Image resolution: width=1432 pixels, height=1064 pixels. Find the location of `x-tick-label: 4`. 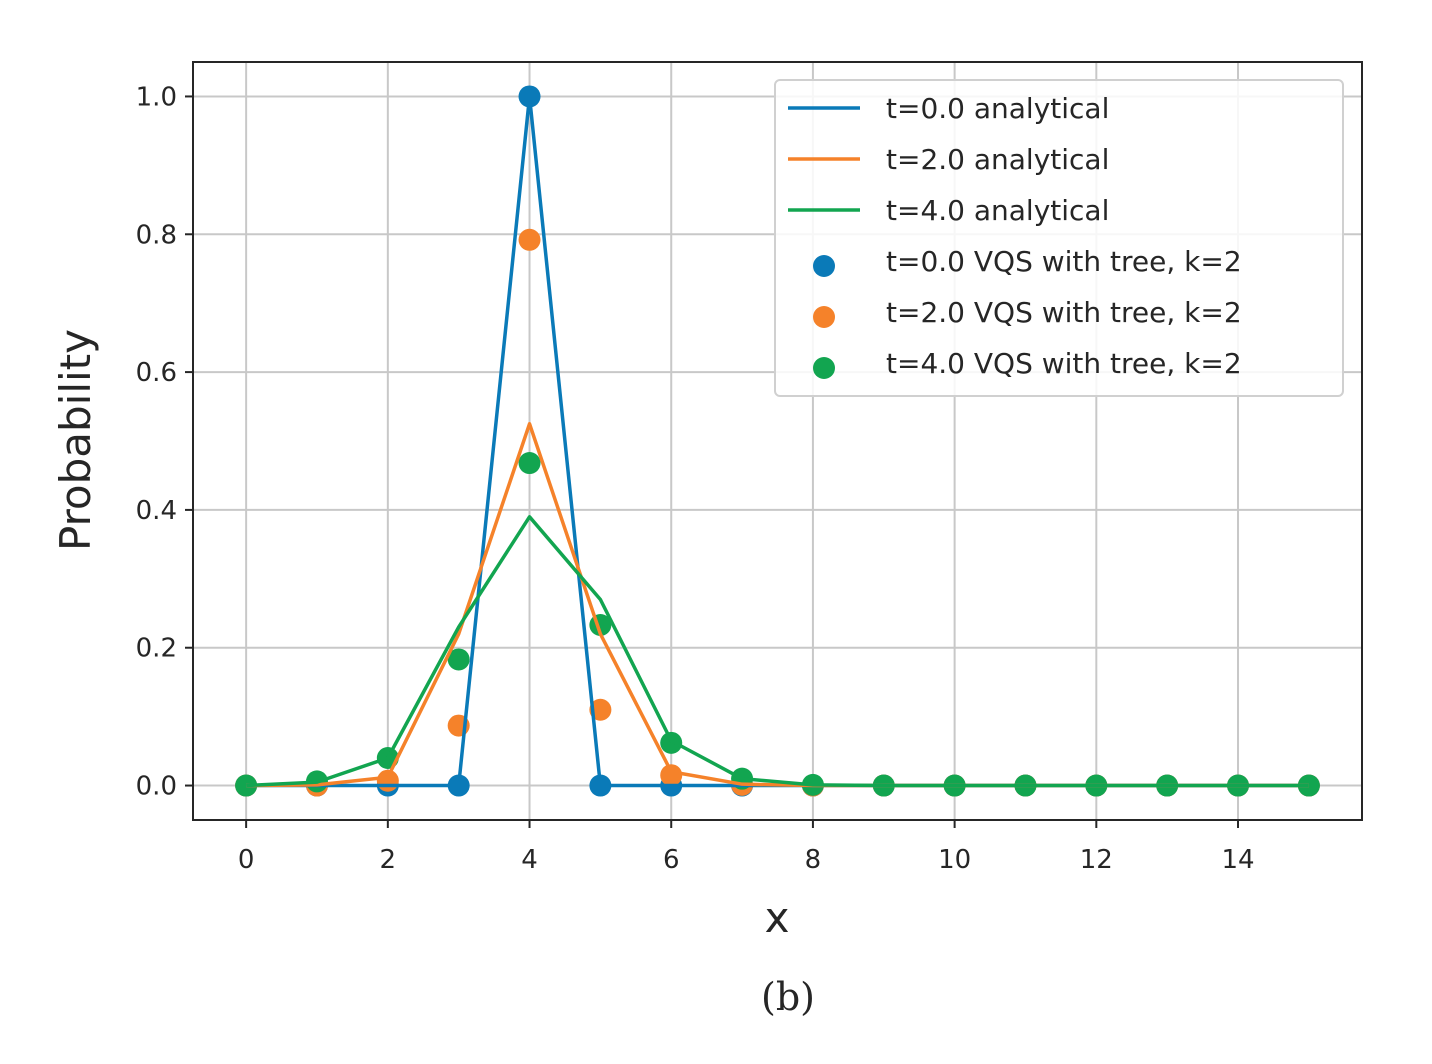

x-tick-label: 4 is located at coordinates (529, 860).